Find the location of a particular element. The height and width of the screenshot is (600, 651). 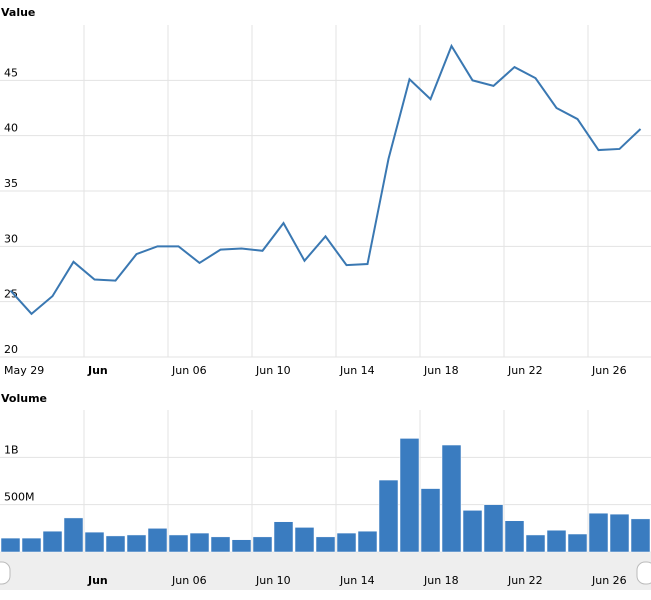

y-tick-label: 500M is located at coordinates (19, 497).